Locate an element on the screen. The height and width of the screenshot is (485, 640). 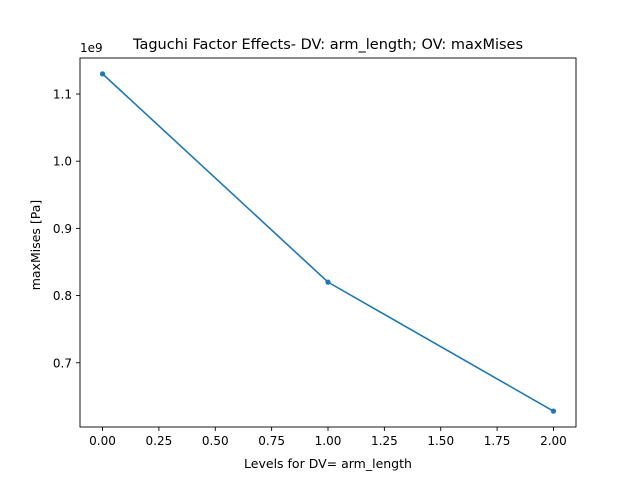
x-tick-label: 0.25 is located at coordinates (159, 441).